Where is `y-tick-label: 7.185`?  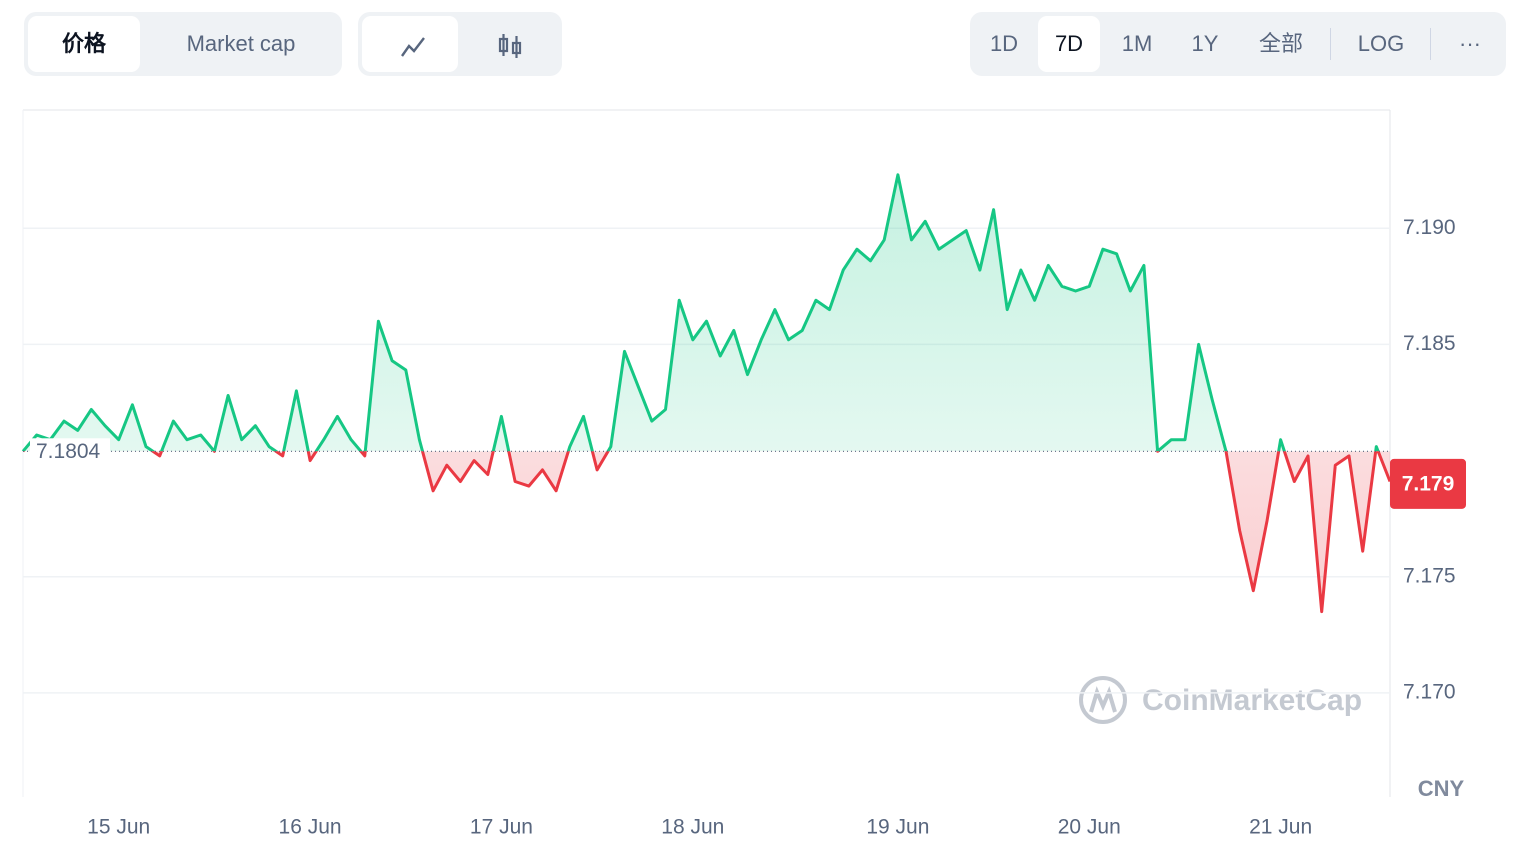 y-tick-label: 7.185 is located at coordinates (1429, 343).